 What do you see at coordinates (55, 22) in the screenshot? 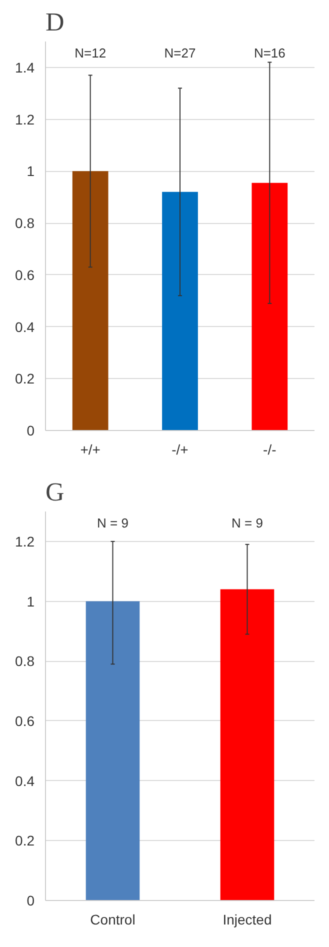
I see `chart-title: D` at bounding box center [55, 22].